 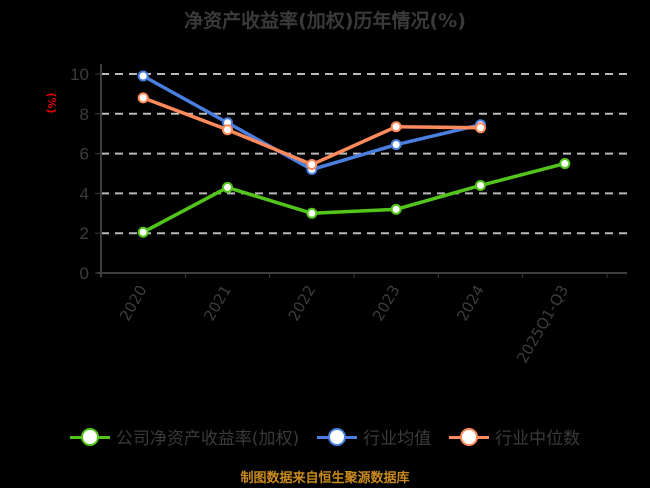 I want to click on legend-label: 公司净资产收益率(加权), so click(x=207, y=439).